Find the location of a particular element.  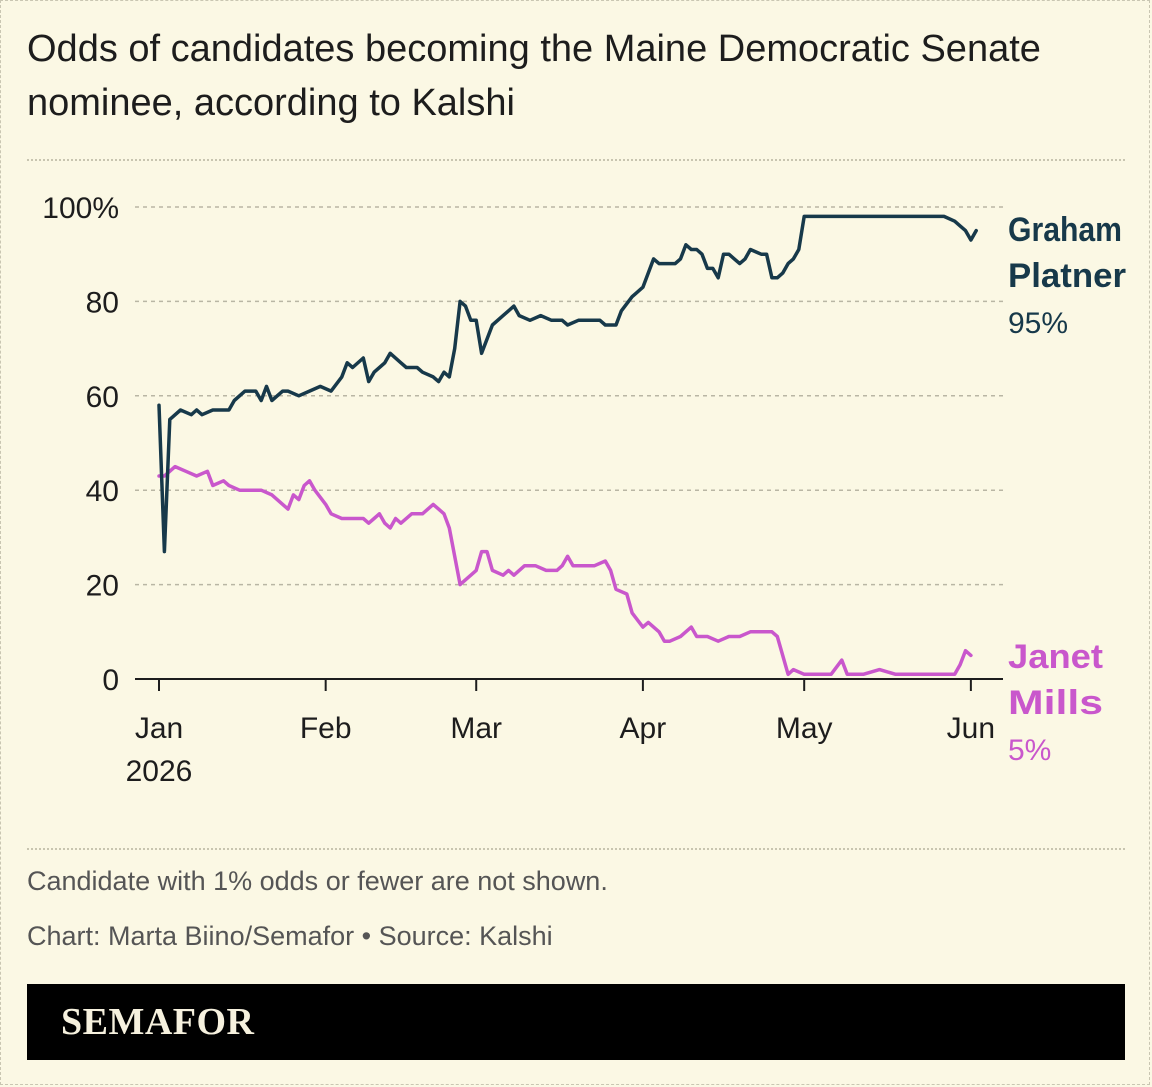

title-divider is located at coordinates (576, 160).